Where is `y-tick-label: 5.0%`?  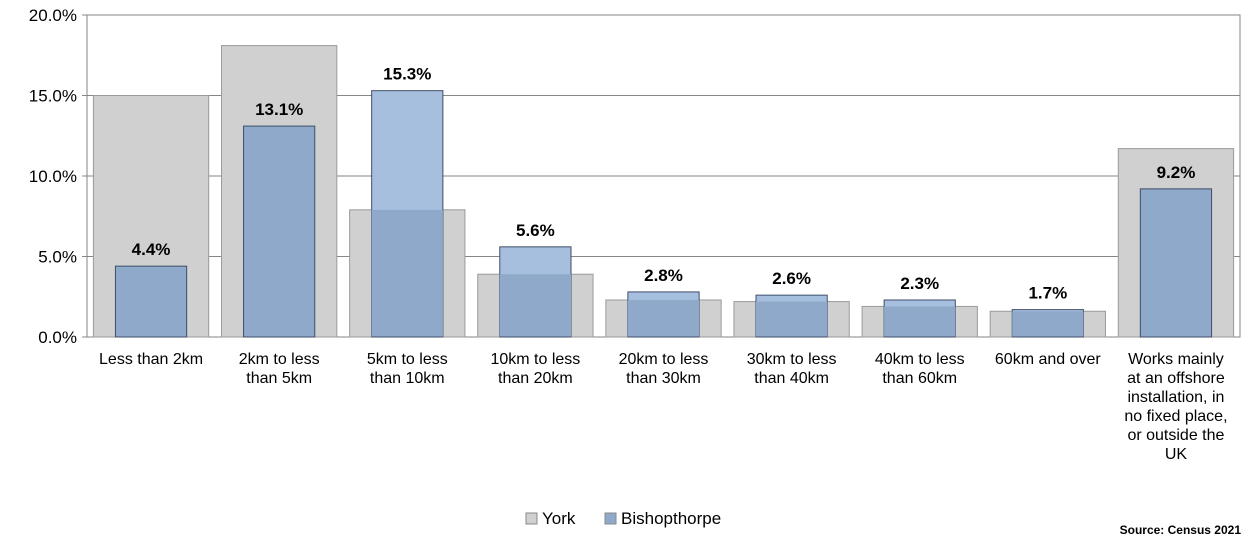
y-tick-label: 5.0% is located at coordinates (57, 257).